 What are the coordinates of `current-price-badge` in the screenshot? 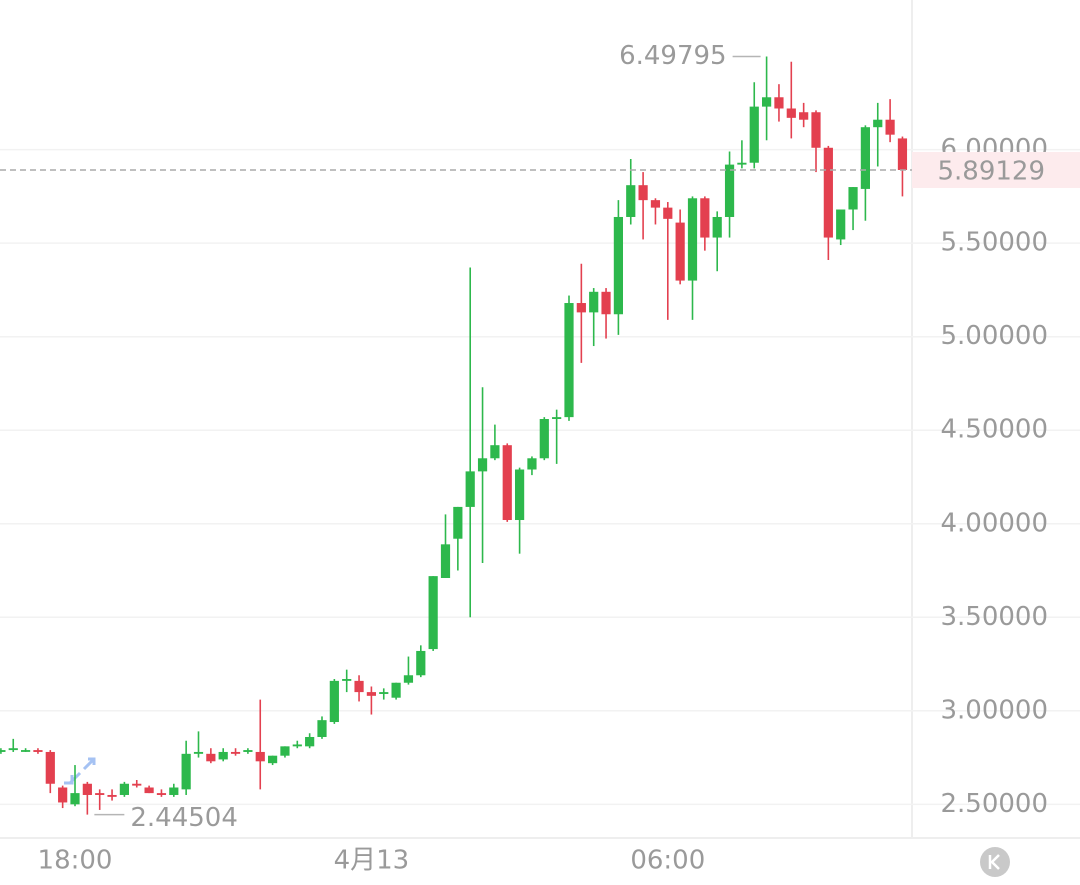 It's located at (996, 169).